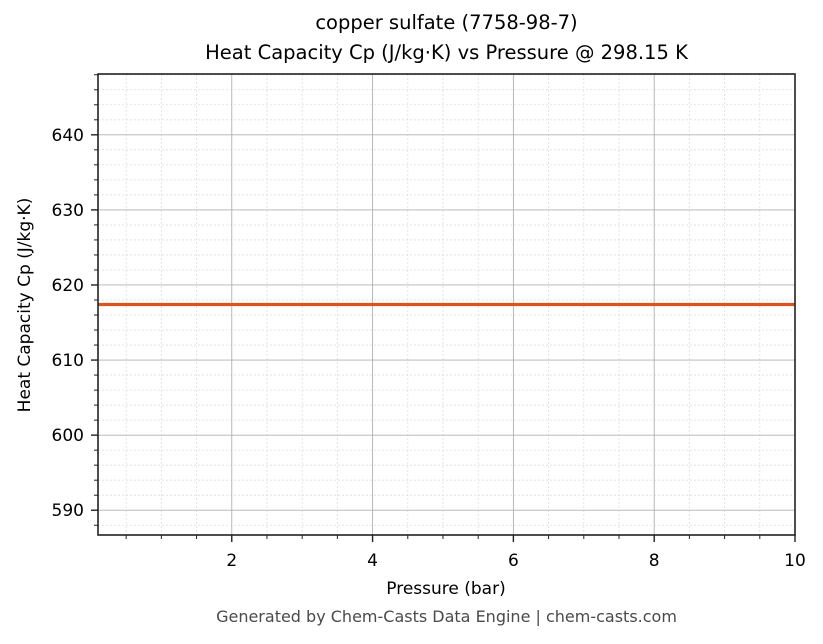 The image size is (823, 644). What do you see at coordinates (68, 211) in the screenshot?
I see `y-tick-label: 630` at bounding box center [68, 211].